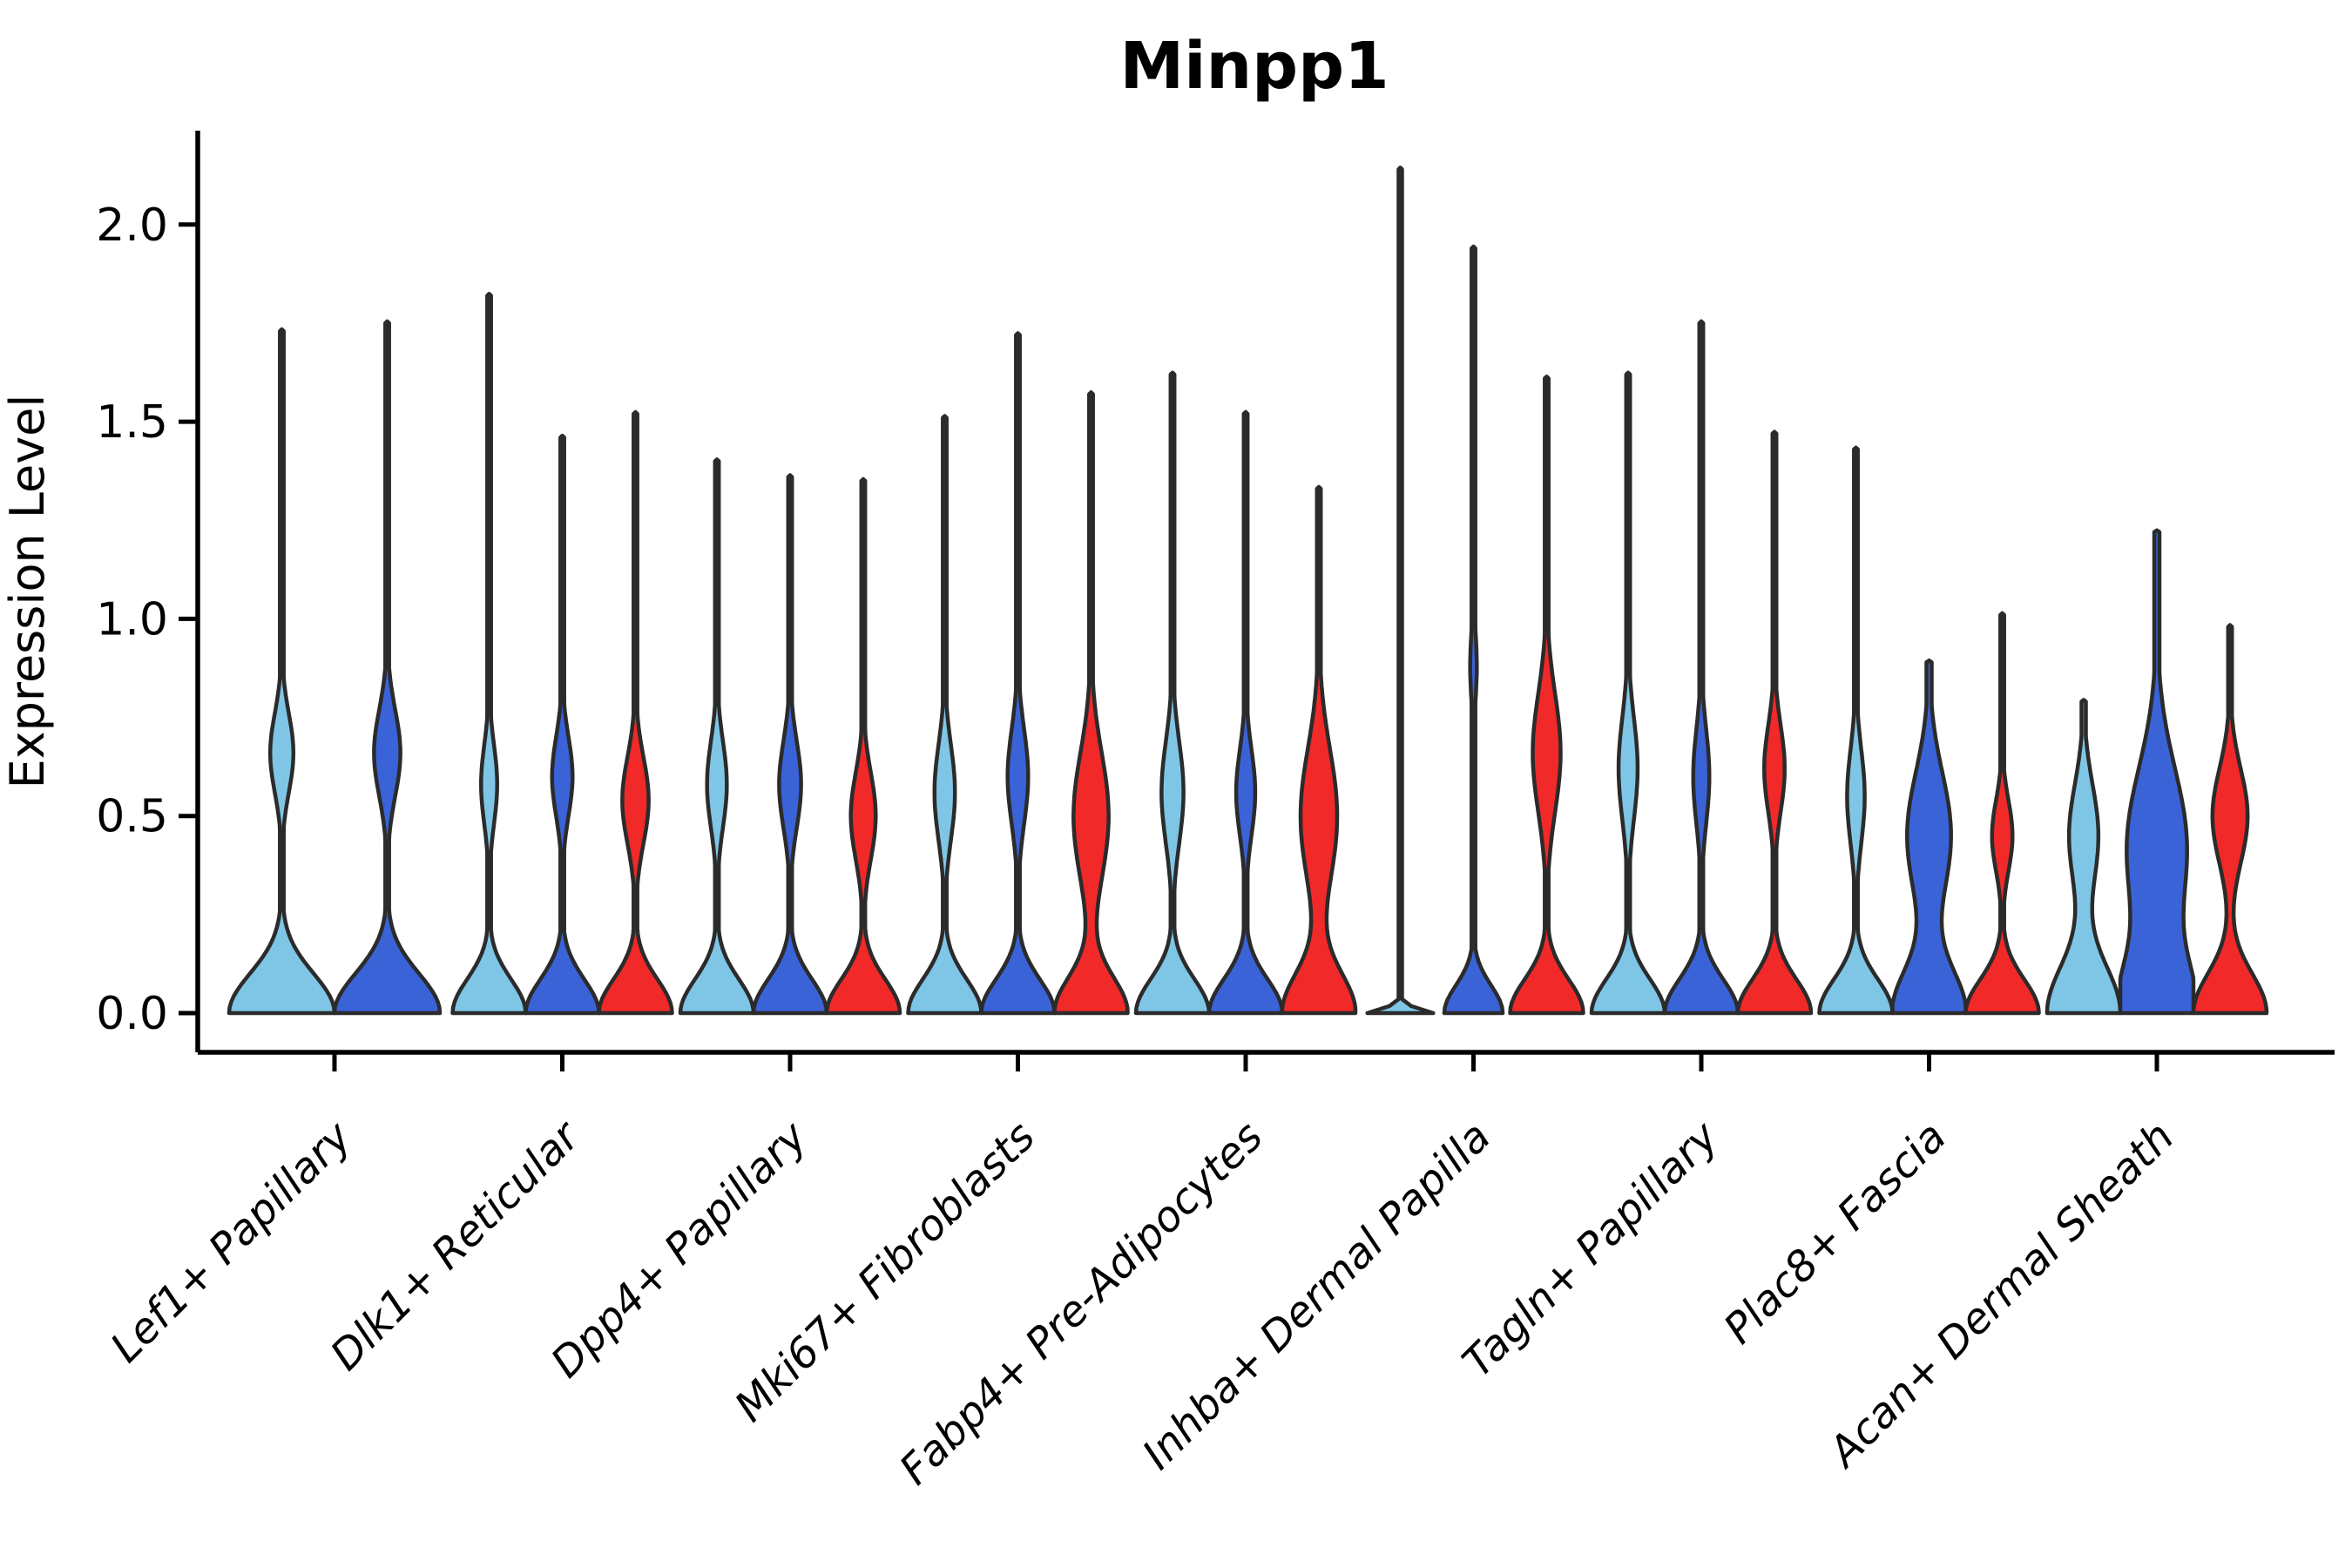  I want to click on x-tick-label-8: Plac8+ Fascia, so click(1835, 1233).